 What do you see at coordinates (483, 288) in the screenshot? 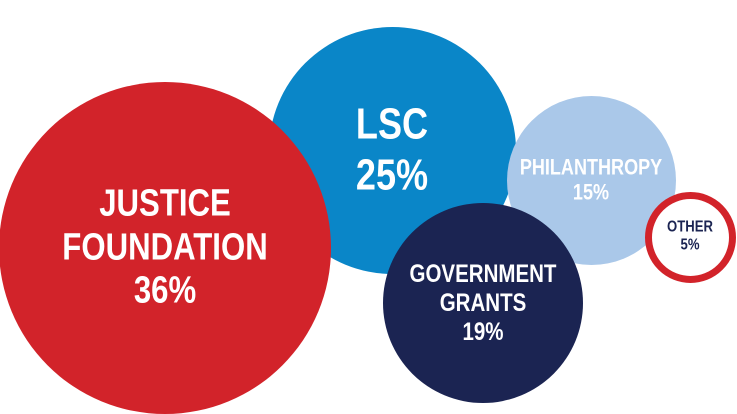
I see `category-label: GOVERNMENT GRANTS` at bounding box center [483, 288].